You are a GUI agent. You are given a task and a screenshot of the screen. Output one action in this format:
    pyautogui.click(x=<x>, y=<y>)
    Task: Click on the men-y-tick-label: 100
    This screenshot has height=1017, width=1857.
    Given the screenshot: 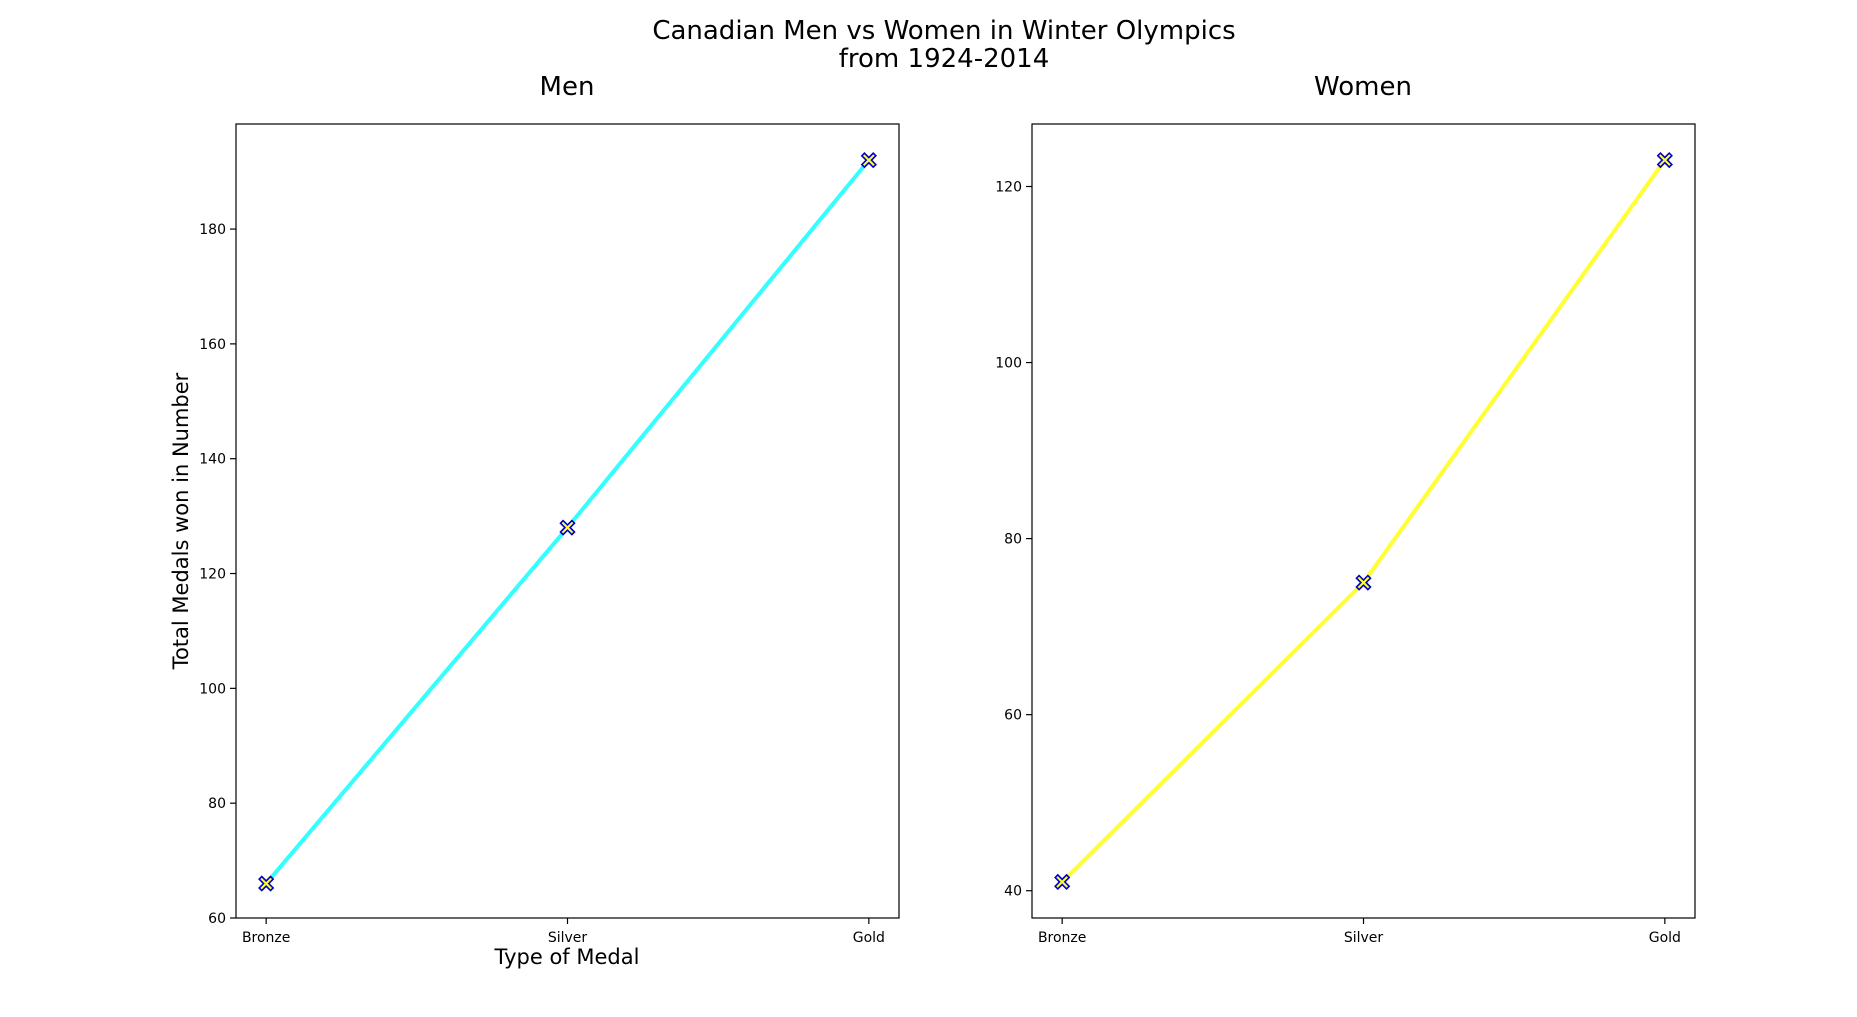 What is the action you would take?
    pyautogui.click(x=212, y=689)
    